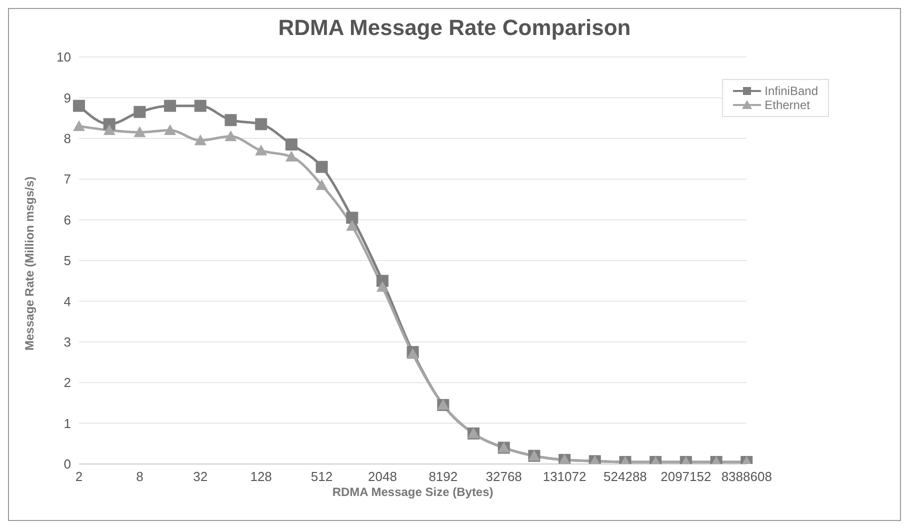  Describe the element at coordinates (746, 476) in the screenshot. I see `x-tick-label: 8388608` at that location.